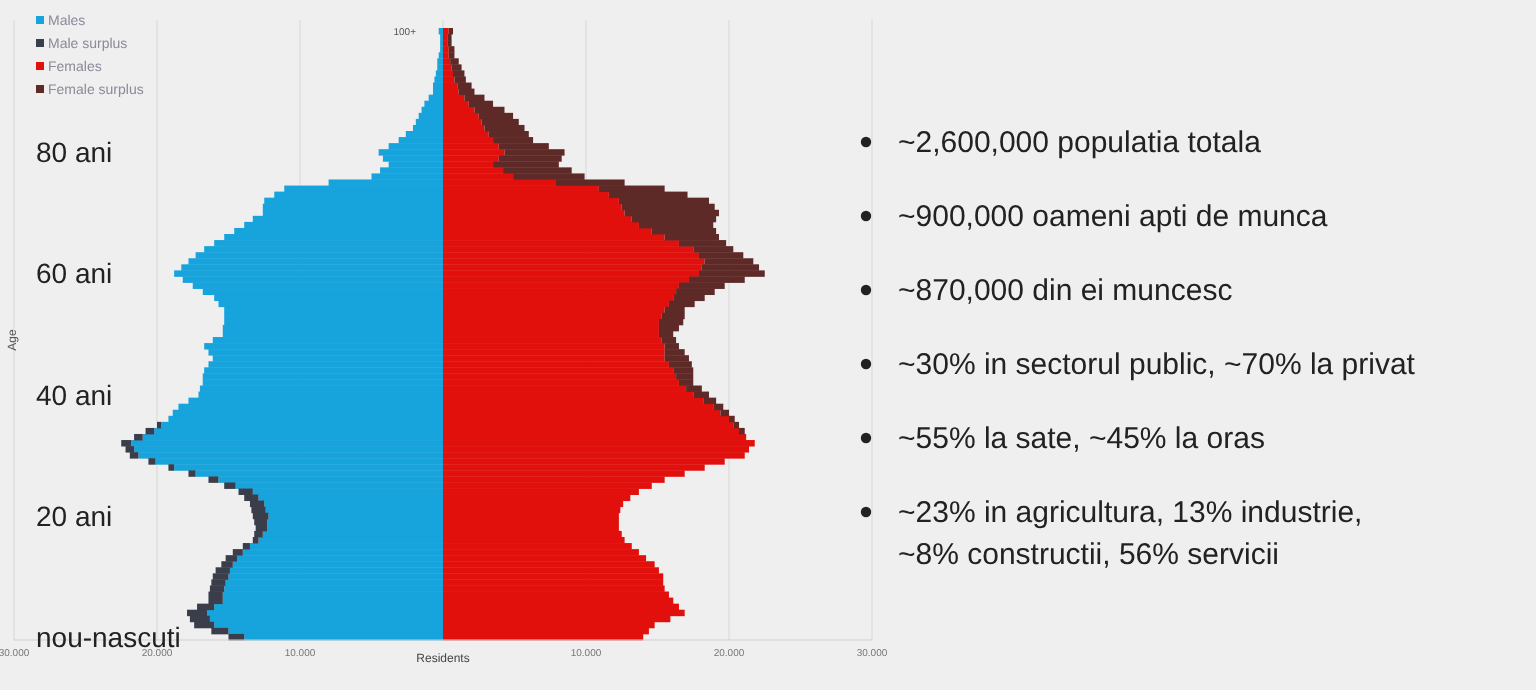 The width and height of the screenshot is (1536, 690). Describe the element at coordinates (74, 394) in the screenshot. I see `y-tick-label: 40 ani` at that location.